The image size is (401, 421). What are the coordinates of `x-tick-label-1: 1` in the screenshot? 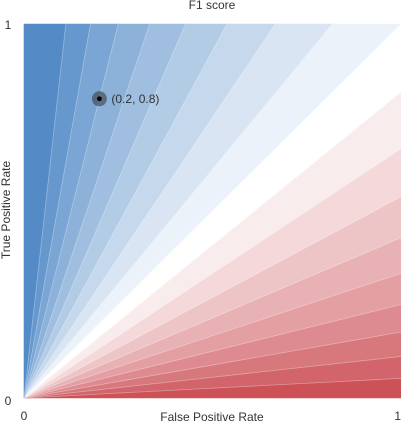 It's located at (397, 415).